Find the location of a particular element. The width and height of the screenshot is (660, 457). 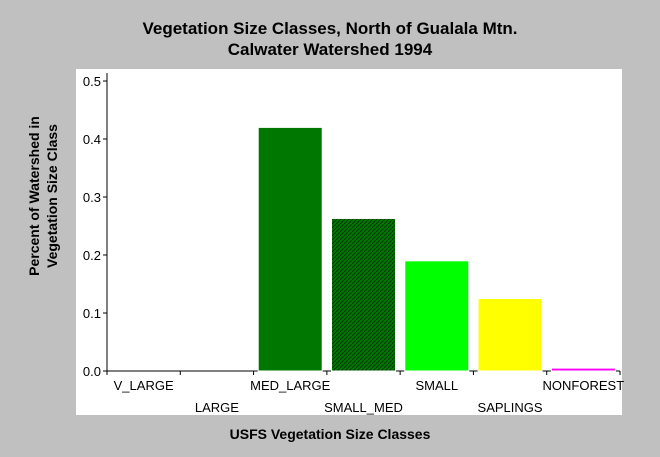

y-axis-label-line2: Vegetation Size Class is located at coordinates (52, 196).